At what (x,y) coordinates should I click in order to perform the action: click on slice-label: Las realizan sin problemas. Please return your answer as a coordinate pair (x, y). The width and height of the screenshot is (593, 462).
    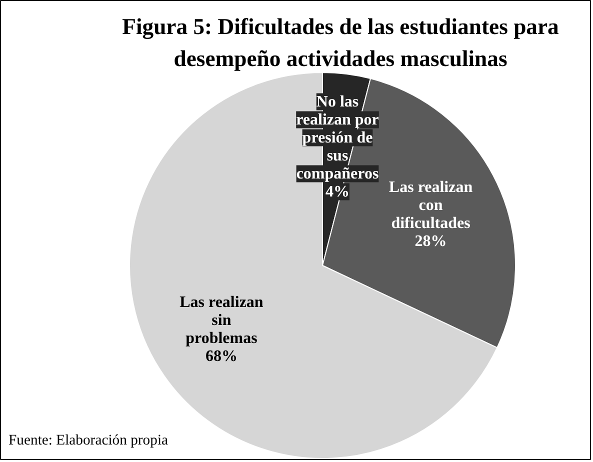
    Looking at the image, I should click on (222, 321).